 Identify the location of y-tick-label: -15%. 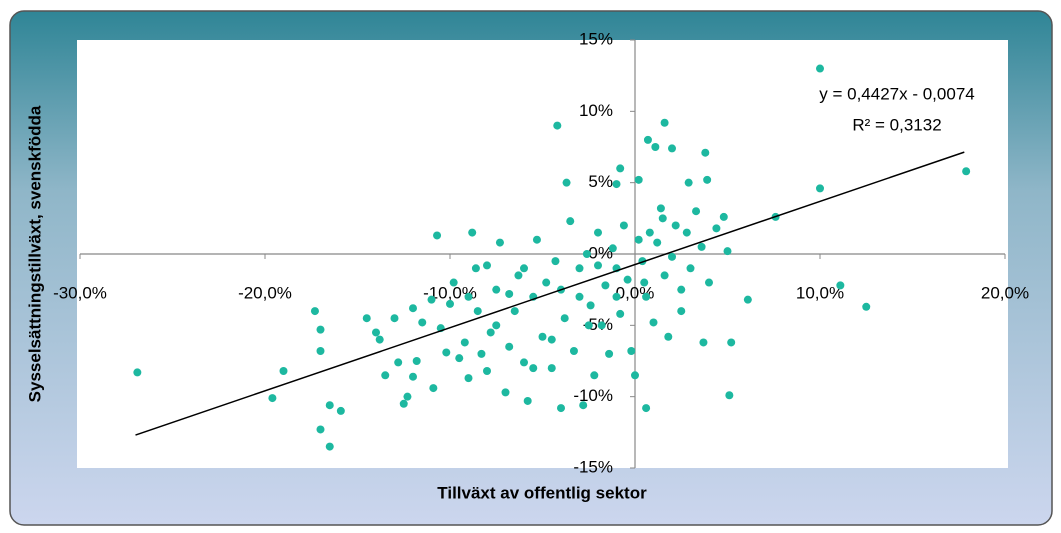
(593, 466).